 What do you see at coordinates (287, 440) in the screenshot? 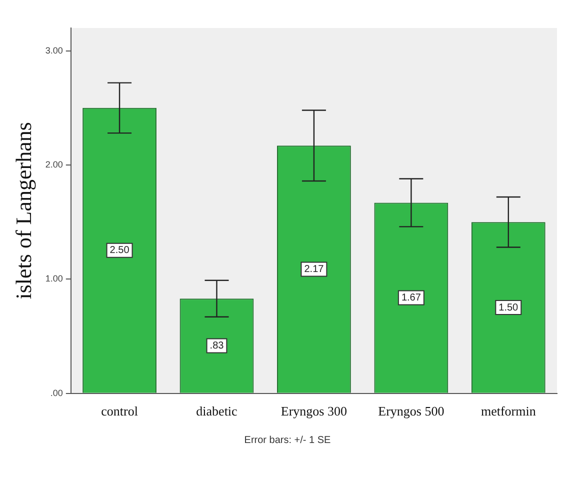
I see `text: Error bars: +/- 1 SE` at bounding box center [287, 440].